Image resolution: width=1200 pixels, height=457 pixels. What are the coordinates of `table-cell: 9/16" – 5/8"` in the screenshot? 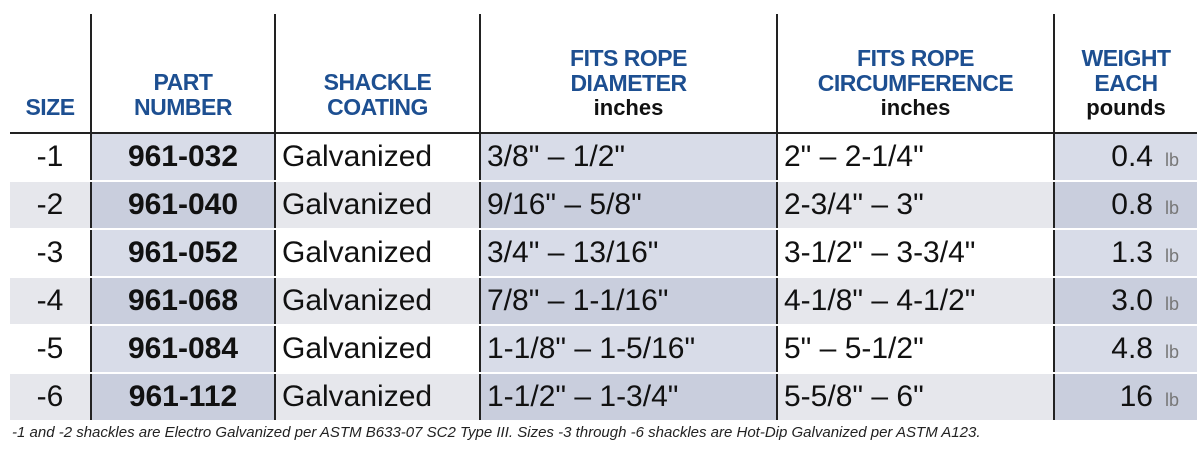 It's located at (628, 205).